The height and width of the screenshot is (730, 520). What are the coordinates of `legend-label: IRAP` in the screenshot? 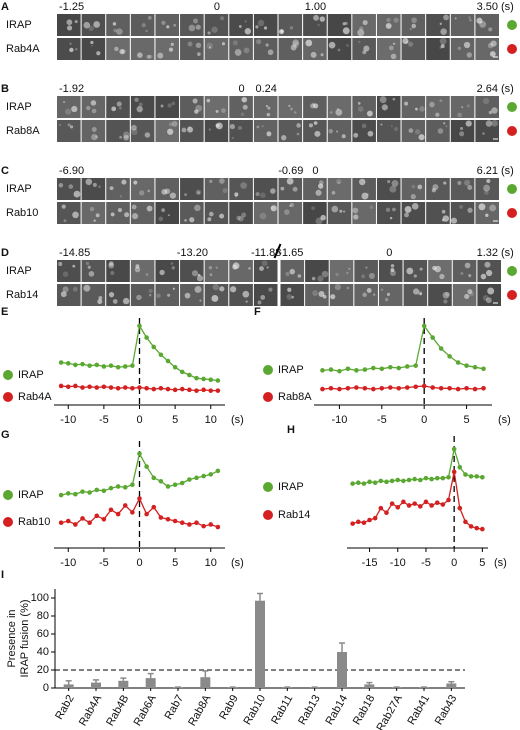 It's located at (31, 375).